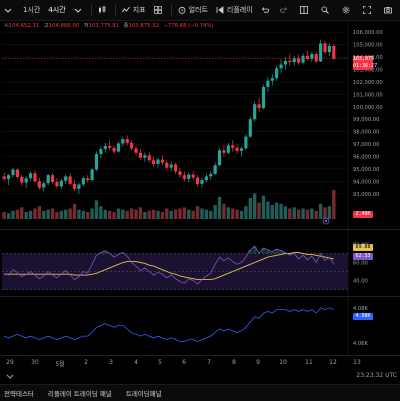 The width and height of the screenshot is (400, 401). I want to click on top-toolbar: 1시간 4시간 지표 얼러트 리플레이, so click(200, 10).